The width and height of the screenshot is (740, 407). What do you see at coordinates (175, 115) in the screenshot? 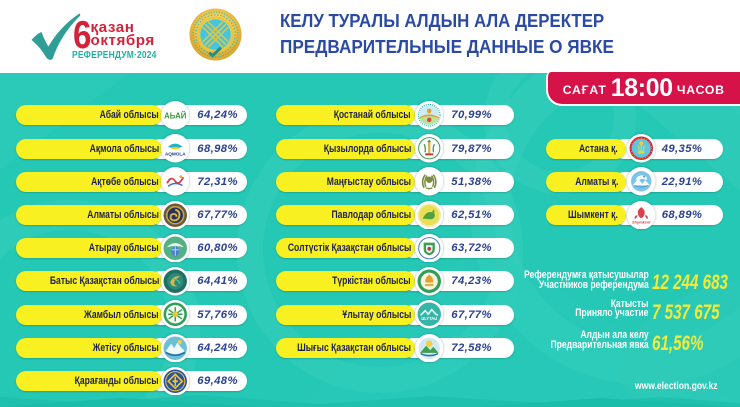
I see `svg-text: АЬАЙ` at bounding box center [175, 115].